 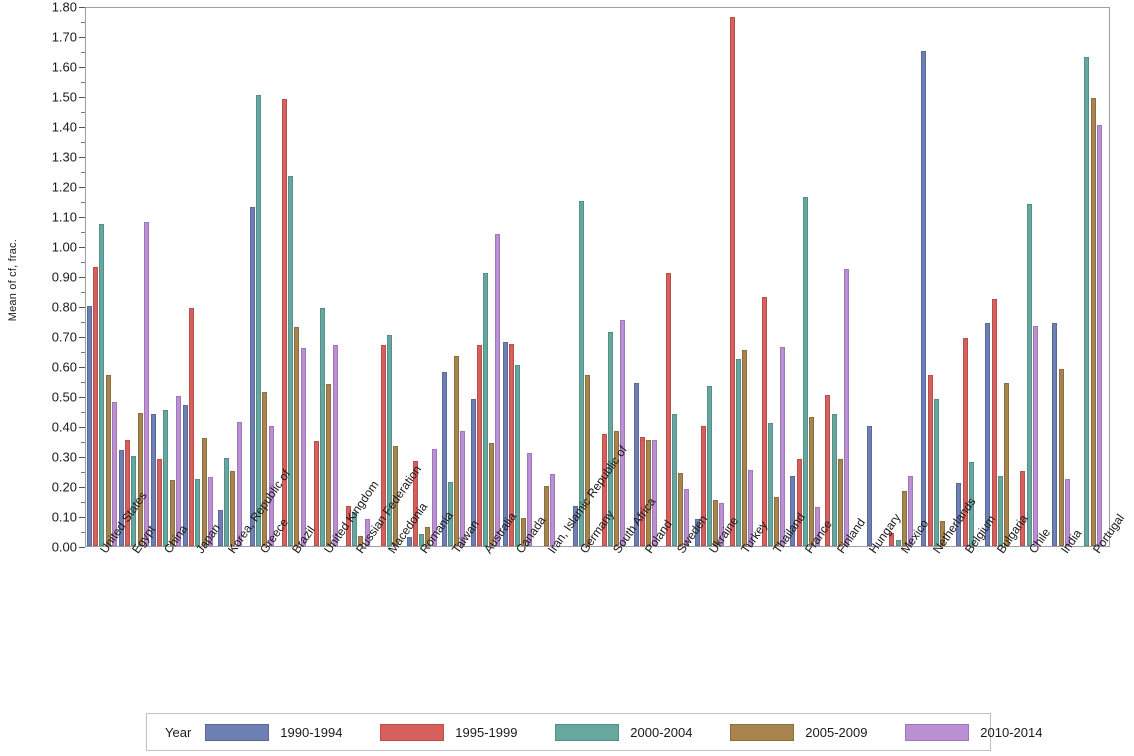 I want to click on legend-entry: 1995-1999, so click(x=463, y=732).